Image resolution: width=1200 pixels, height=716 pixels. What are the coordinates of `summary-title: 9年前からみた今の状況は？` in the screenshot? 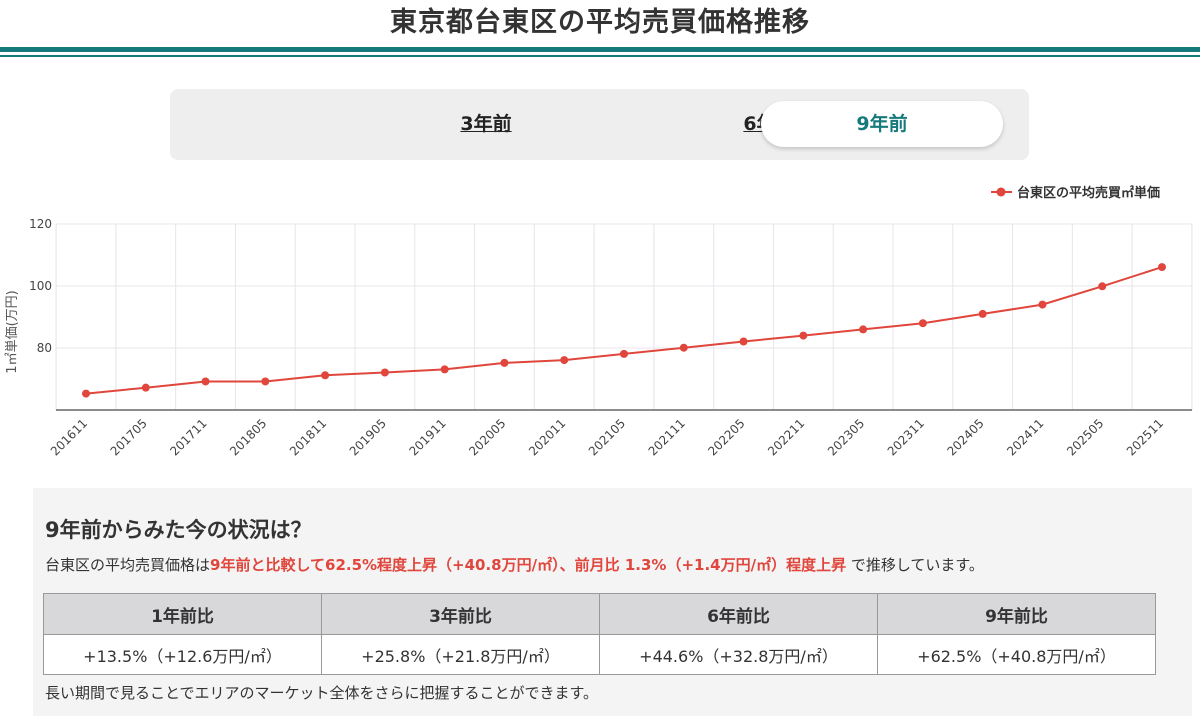 It's located at (178, 530).